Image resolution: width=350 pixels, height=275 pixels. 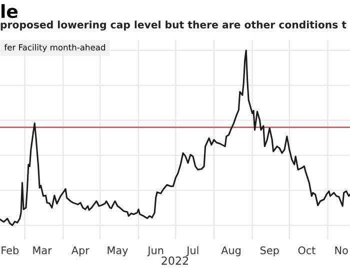 What do you see at coordinates (10, 250) in the screenshot?
I see `x-tick-label: Feb` at bounding box center [10, 250].